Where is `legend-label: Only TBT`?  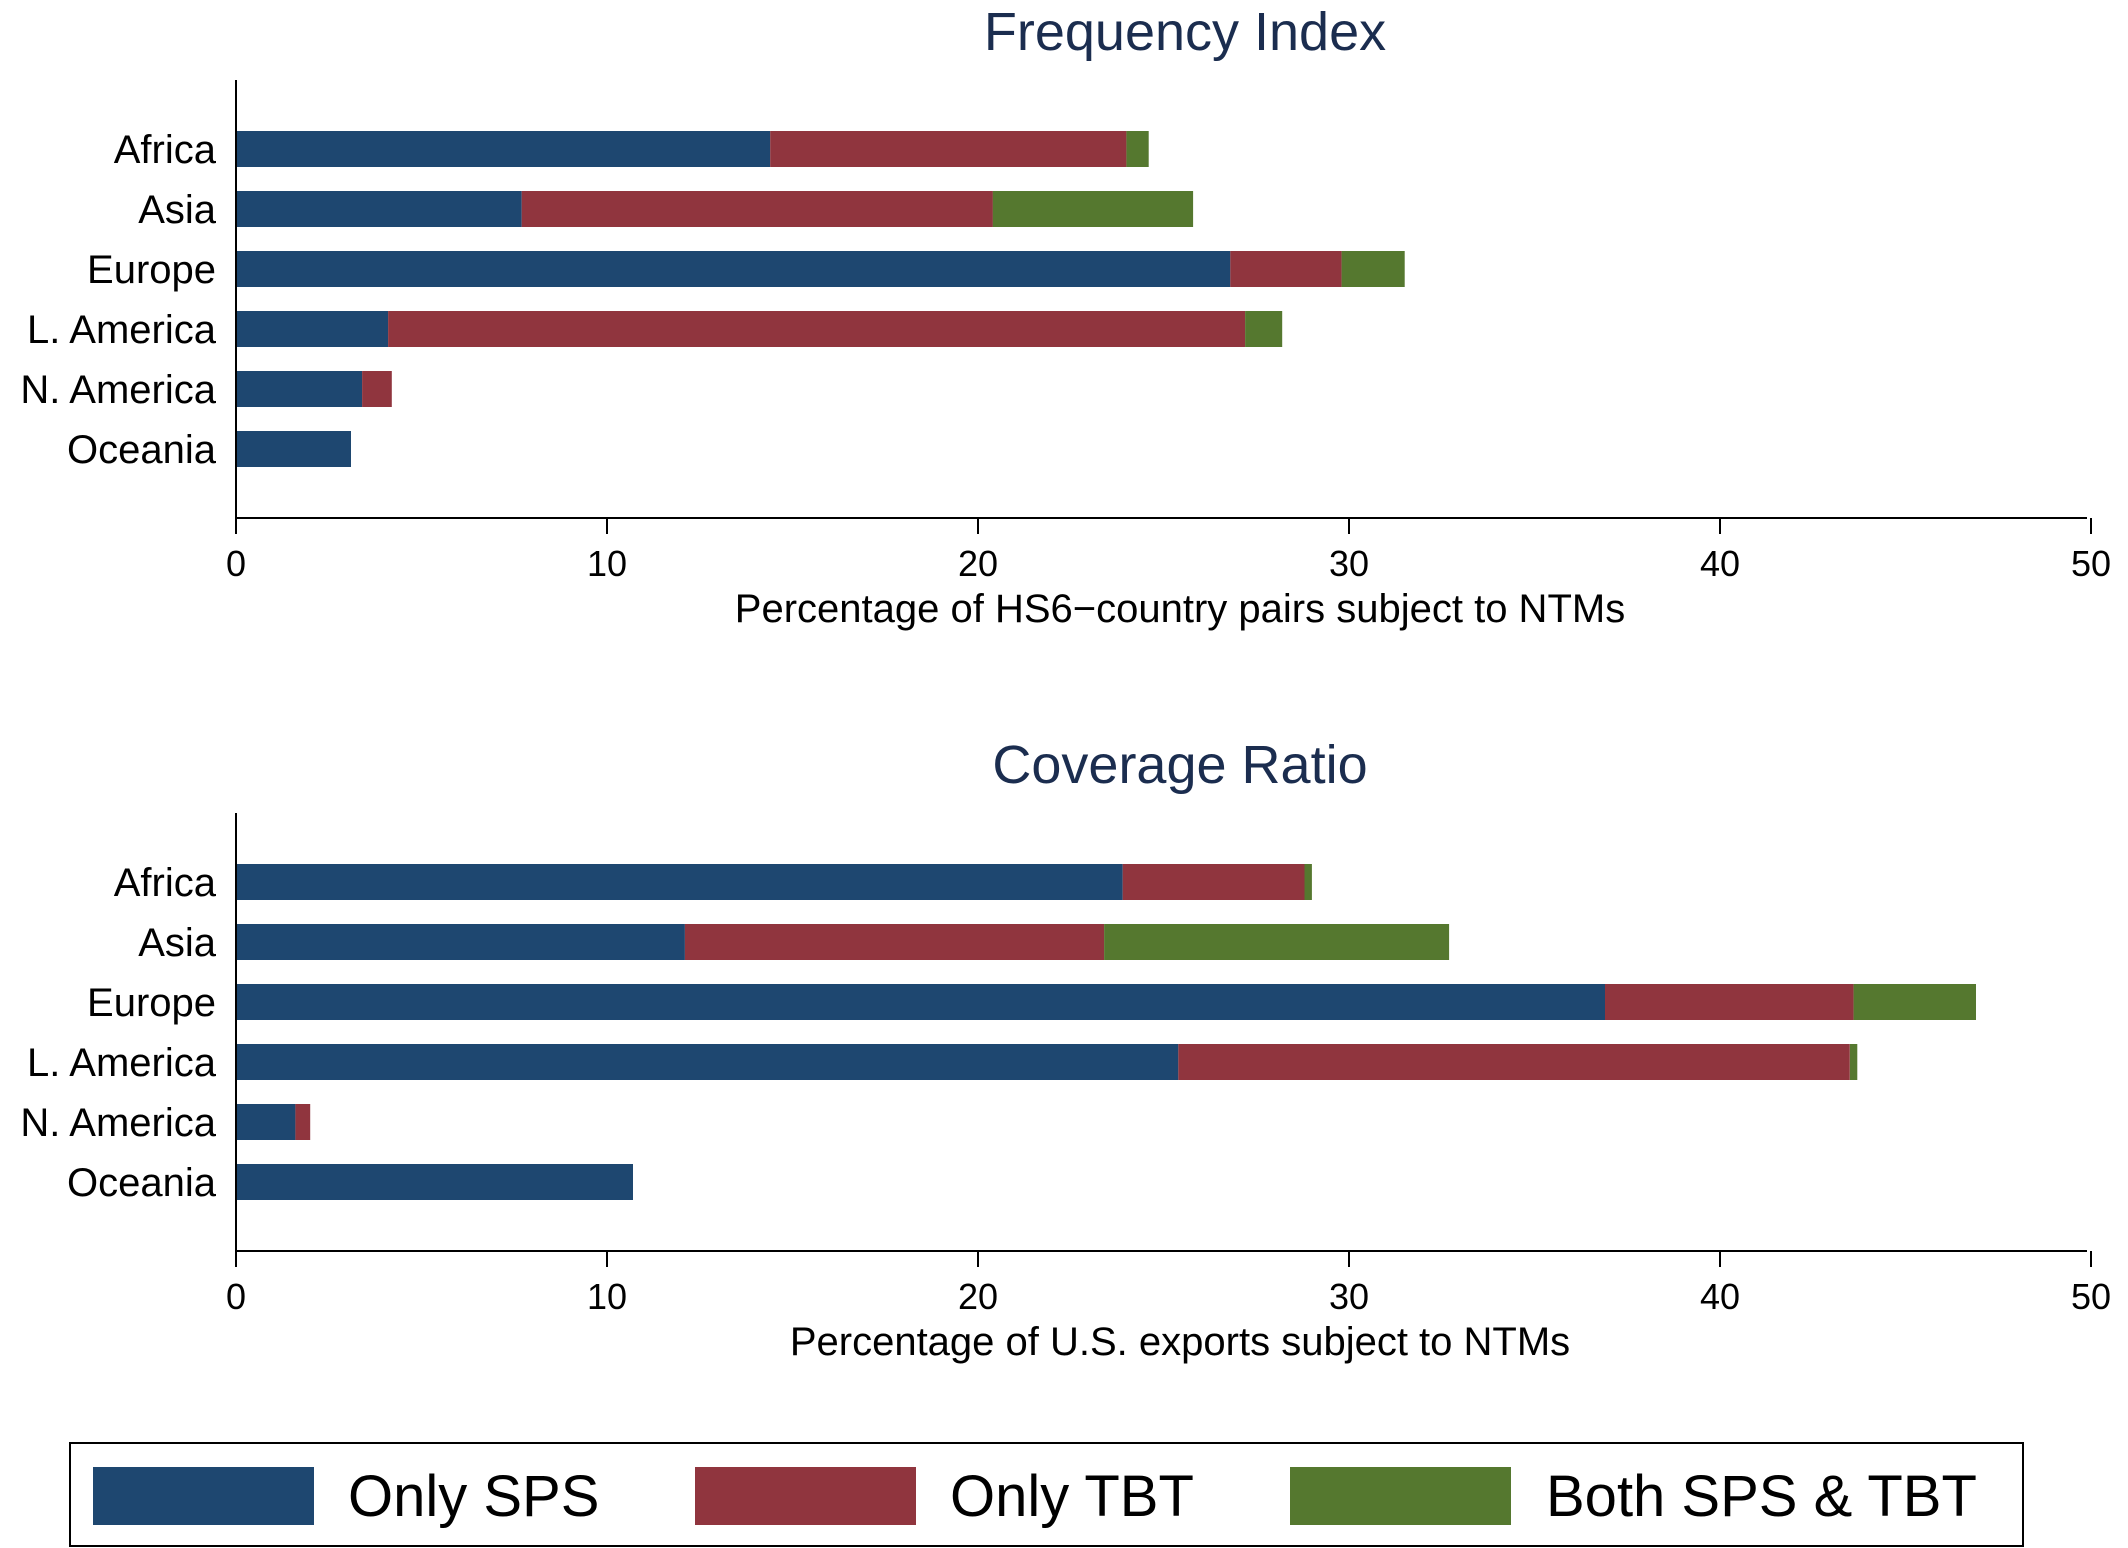 legend-label: Only TBT is located at coordinates (1072, 1496).